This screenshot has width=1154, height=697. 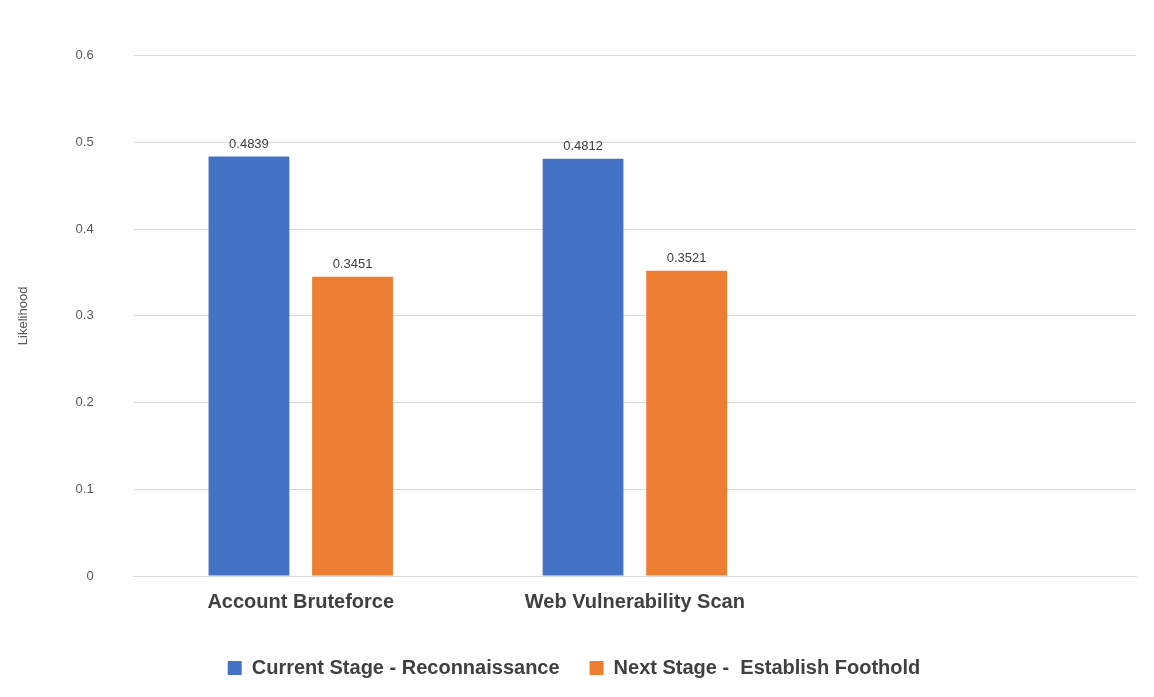 I want to click on x-tick-label: Account Bruteforce, so click(x=301, y=600).